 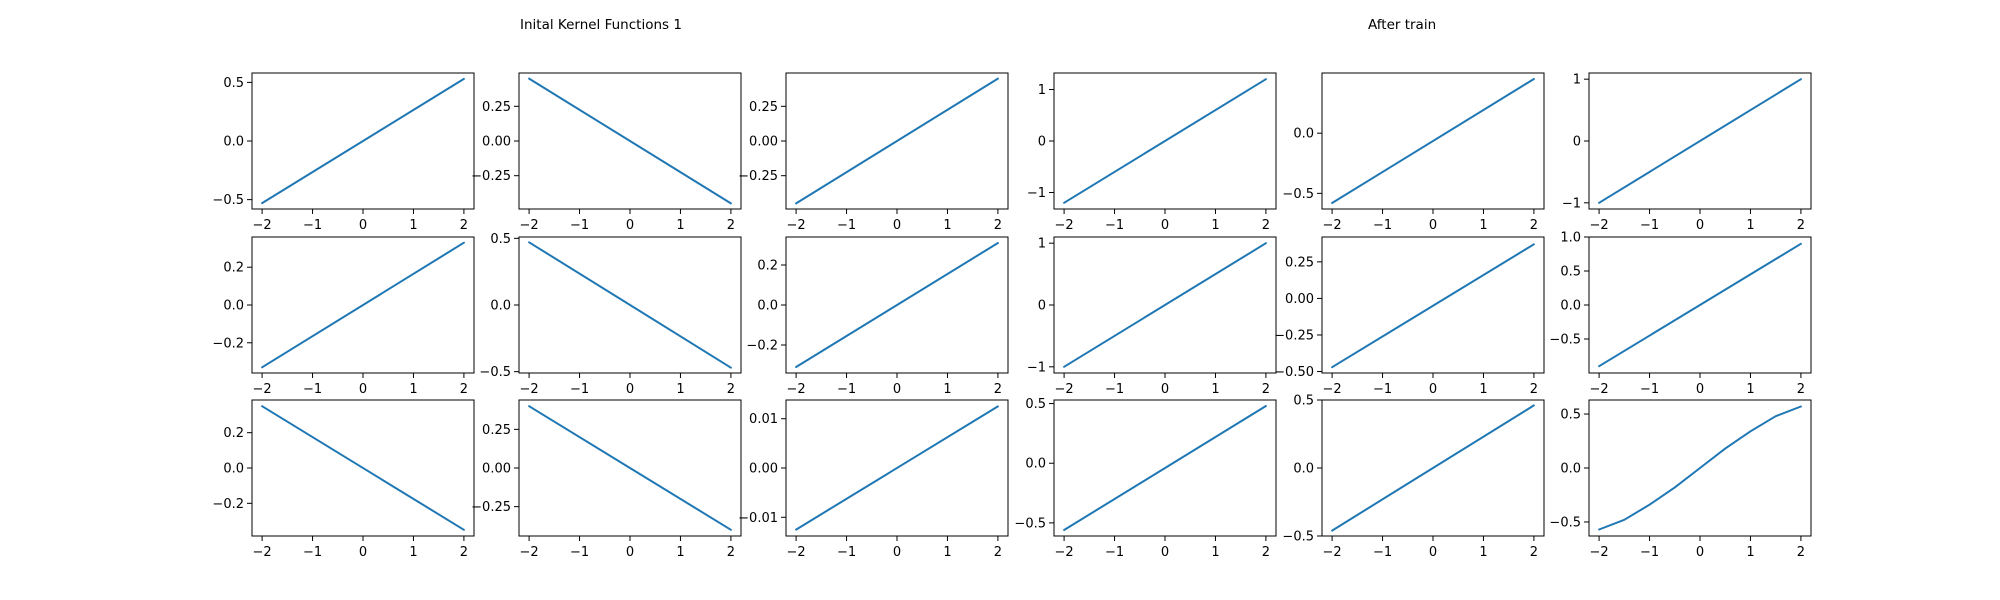 I want to click on subplot-2-4: −2 −1 0 1 2 −1 0 1, so click(x=1152, y=316).